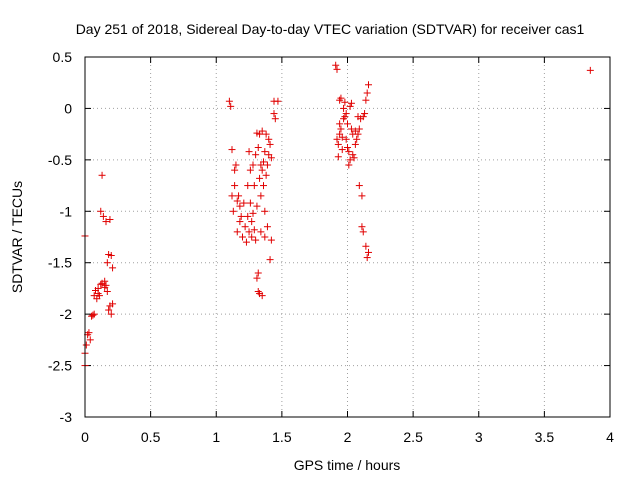 The width and height of the screenshot is (640, 480). Describe the element at coordinates (66, 314) in the screenshot. I see `y-tick-label: -2` at that location.